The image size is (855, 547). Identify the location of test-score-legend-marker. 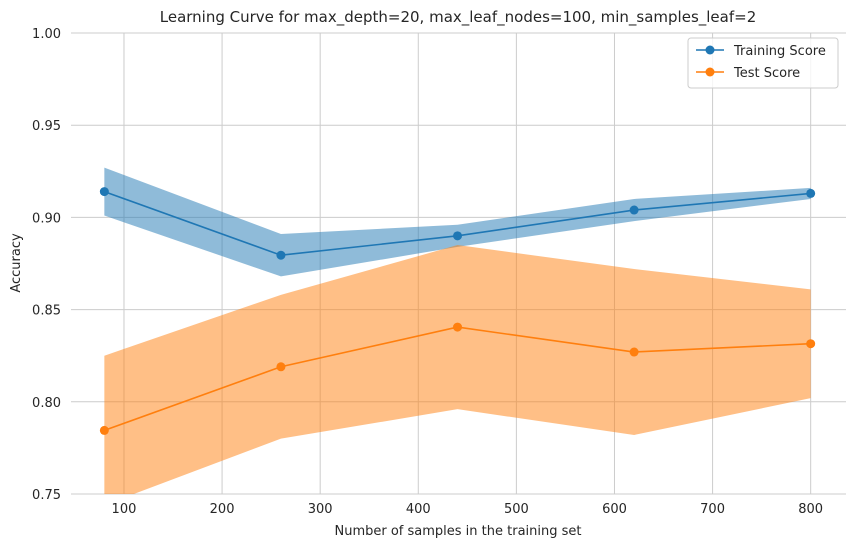
(710, 72).